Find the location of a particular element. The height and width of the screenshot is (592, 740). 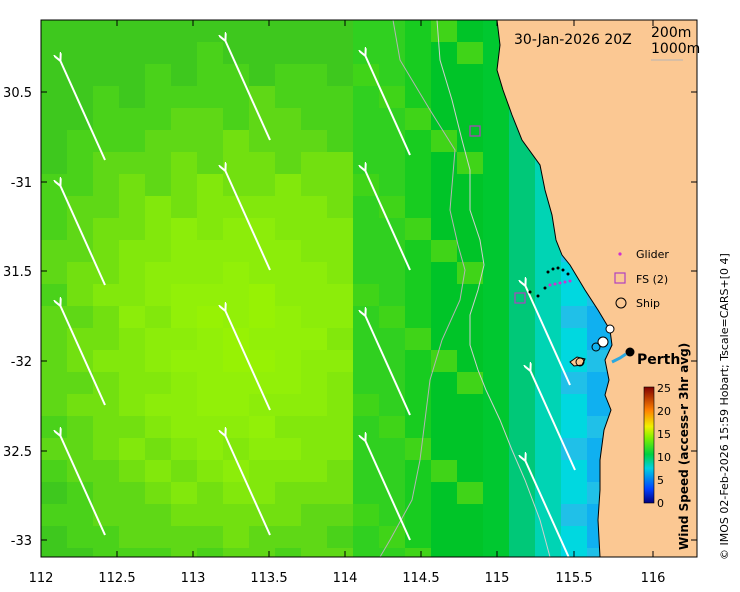

x-tick-label: 114.5 is located at coordinates (420, 578).